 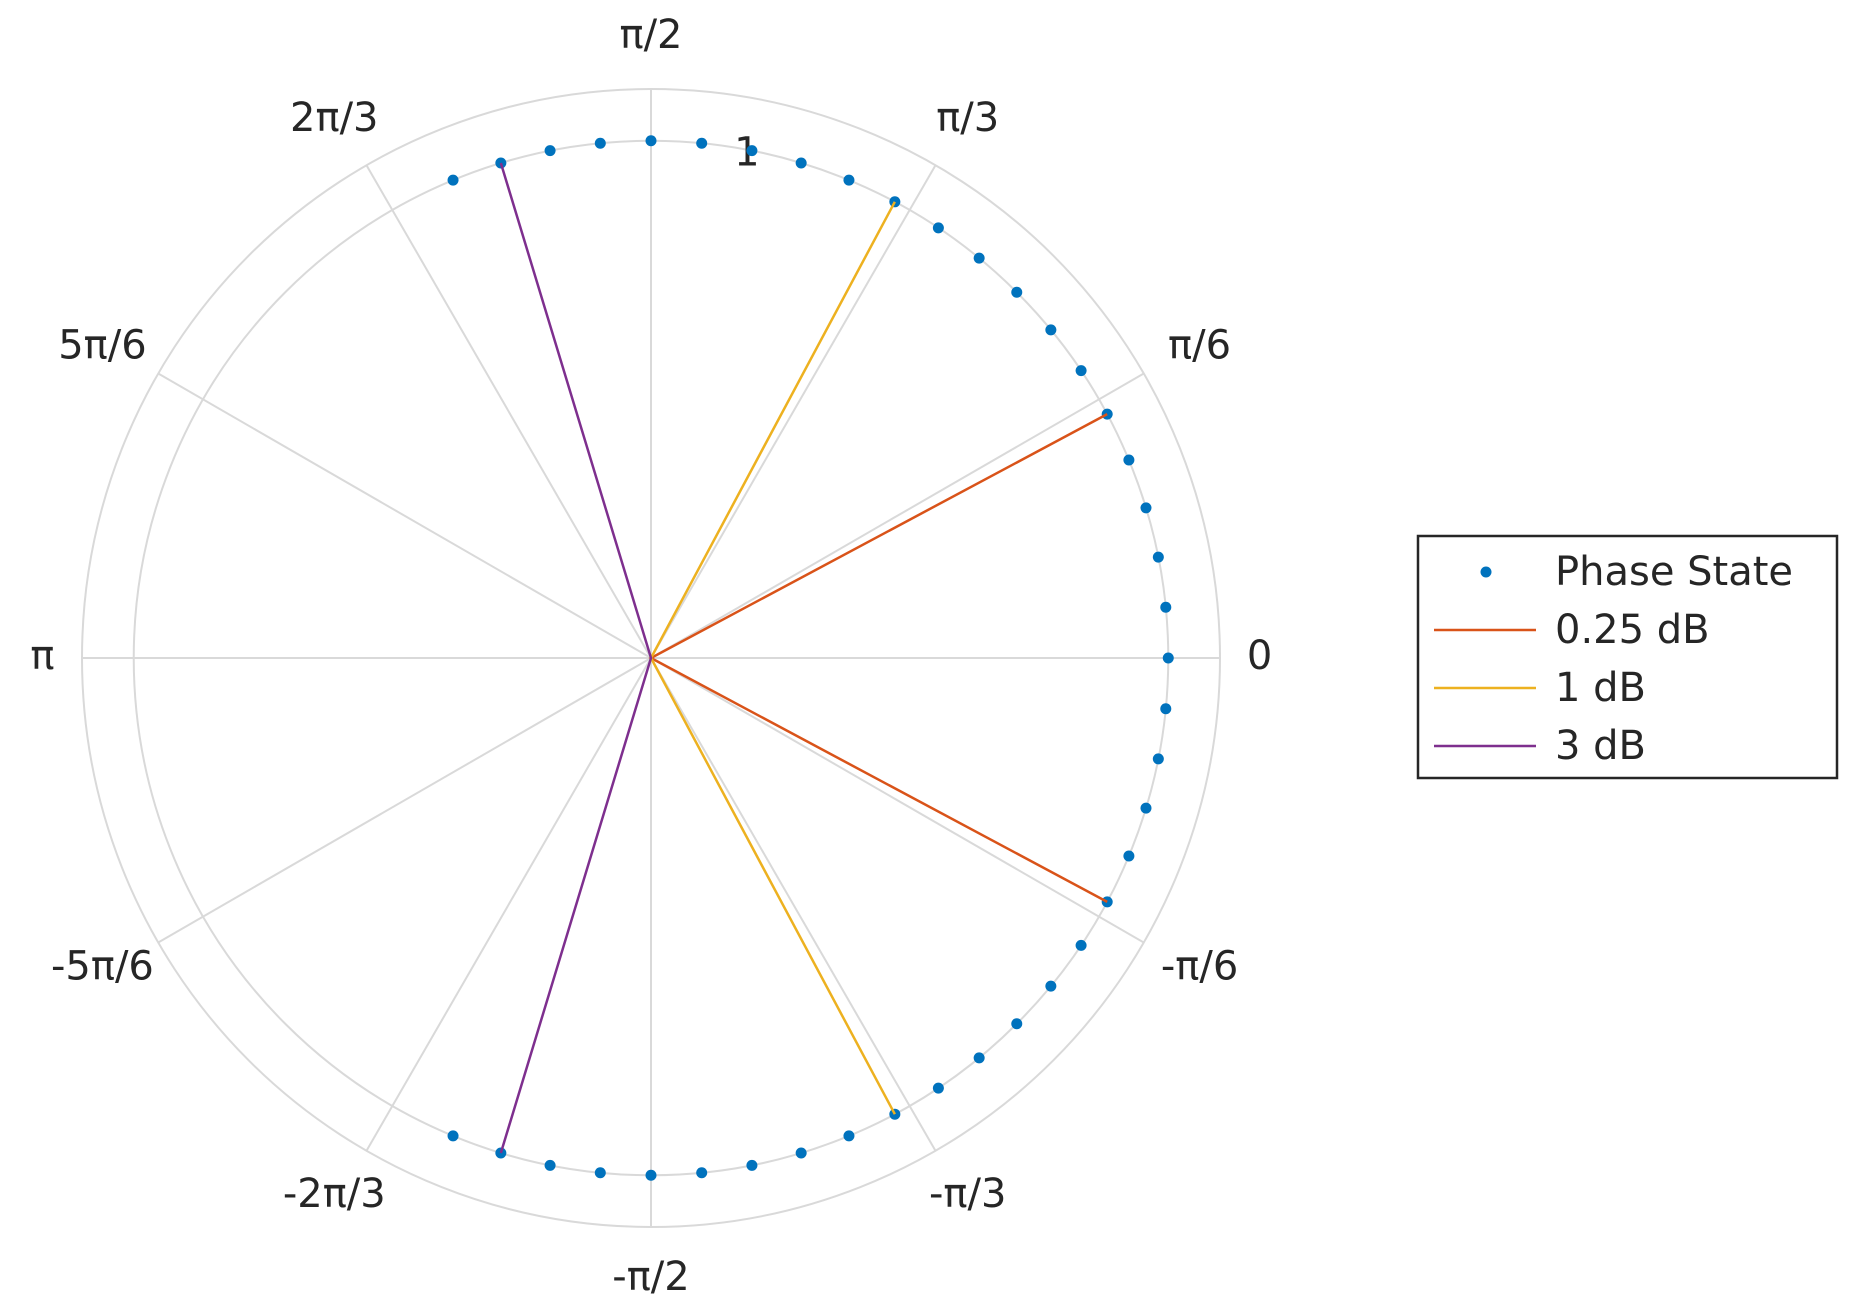 I want to click on theta-tick-label: -π/6, so click(x=1199, y=967).